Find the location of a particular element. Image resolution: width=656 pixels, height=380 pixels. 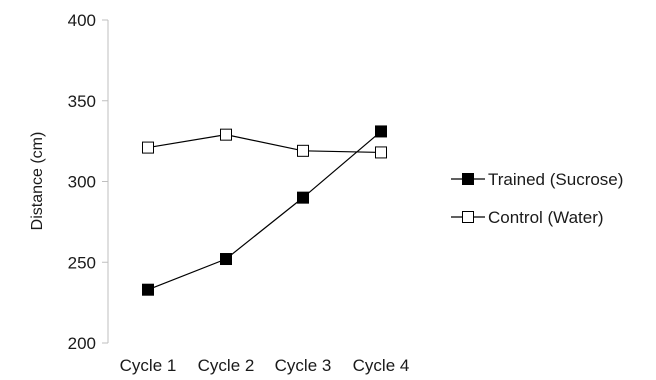

legend: Trained (Sucrose) Control (Water) is located at coordinates (537, 198).